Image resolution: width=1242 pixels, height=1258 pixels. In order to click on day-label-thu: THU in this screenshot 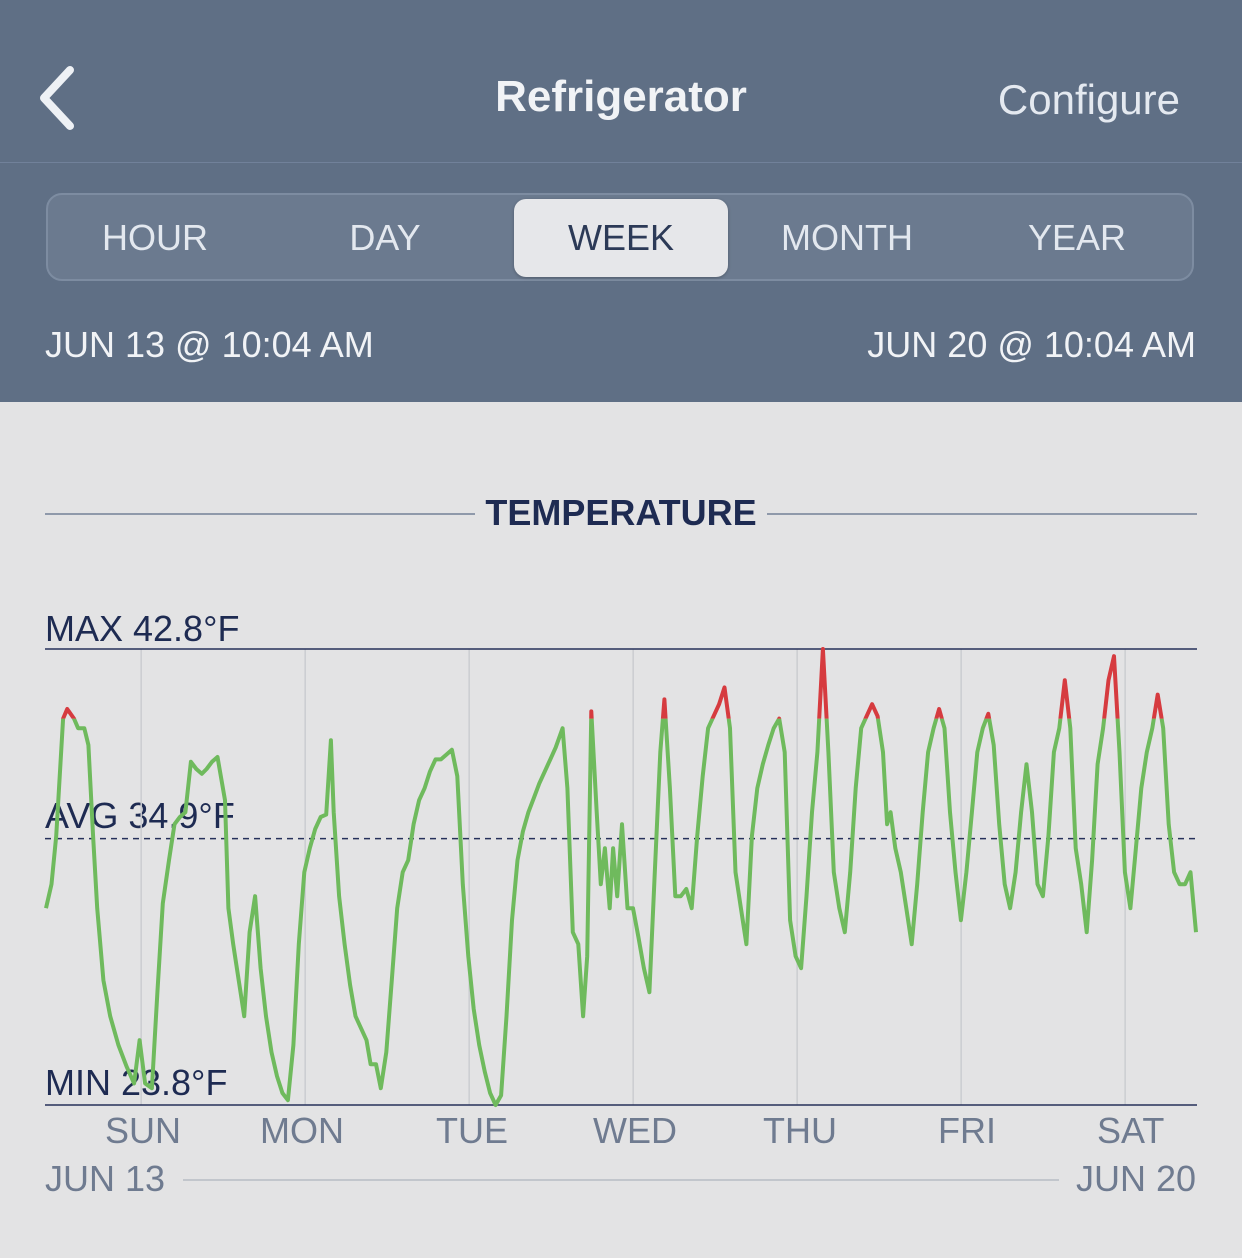, I will do `click(800, 1130)`.